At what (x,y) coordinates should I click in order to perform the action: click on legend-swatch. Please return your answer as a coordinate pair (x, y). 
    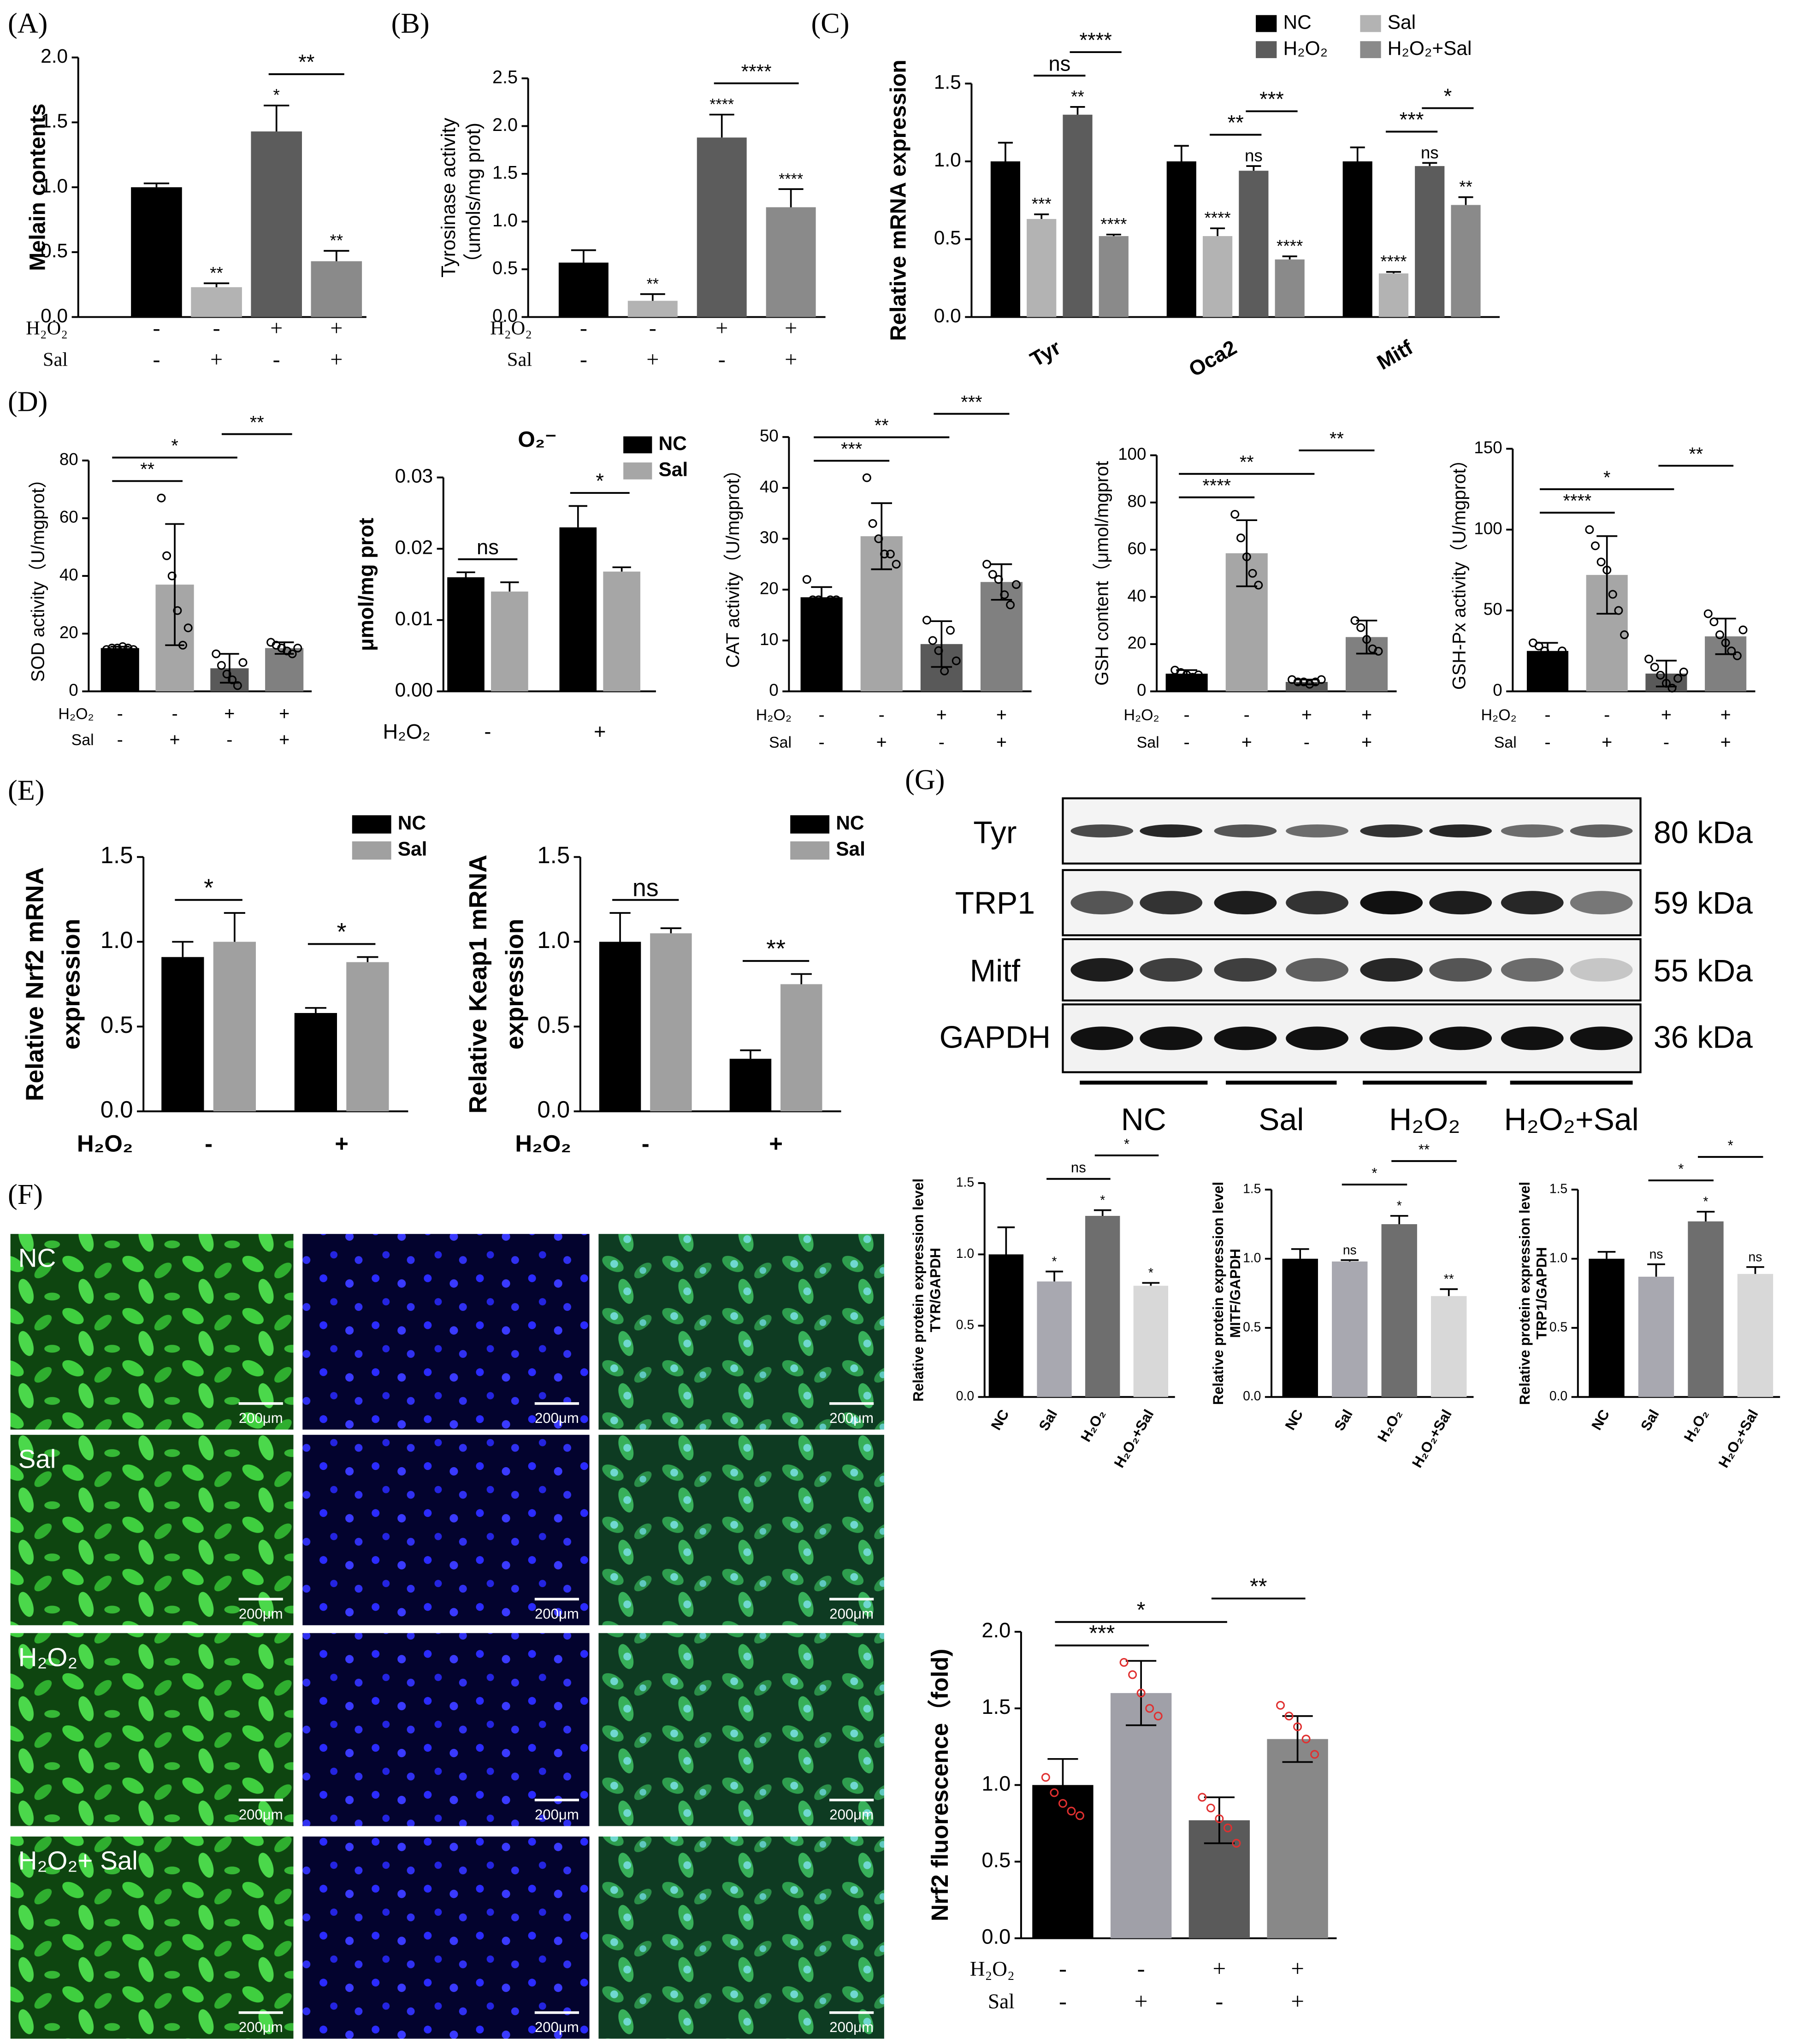
    Looking at the image, I should click on (1266, 50).